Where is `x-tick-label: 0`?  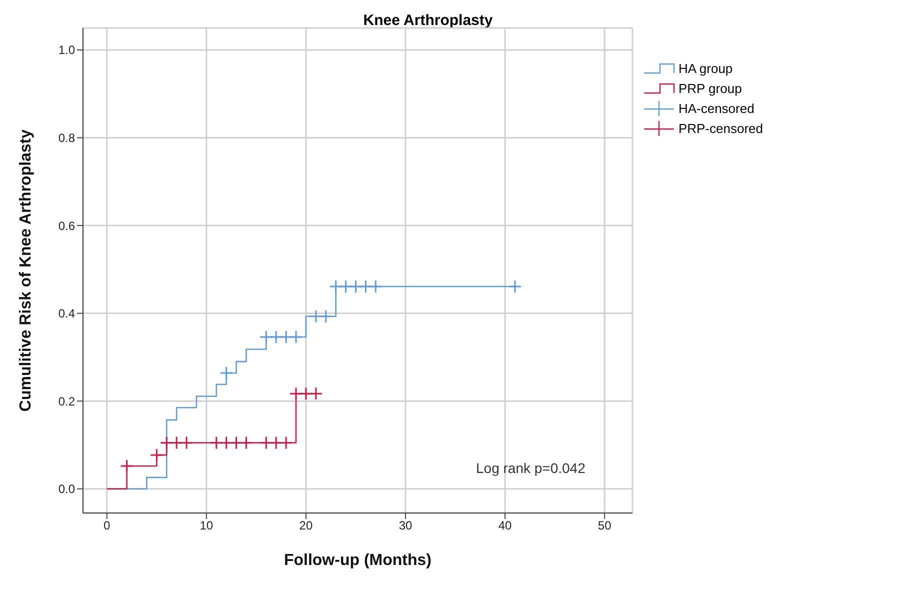 x-tick-label: 0 is located at coordinates (107, 525).